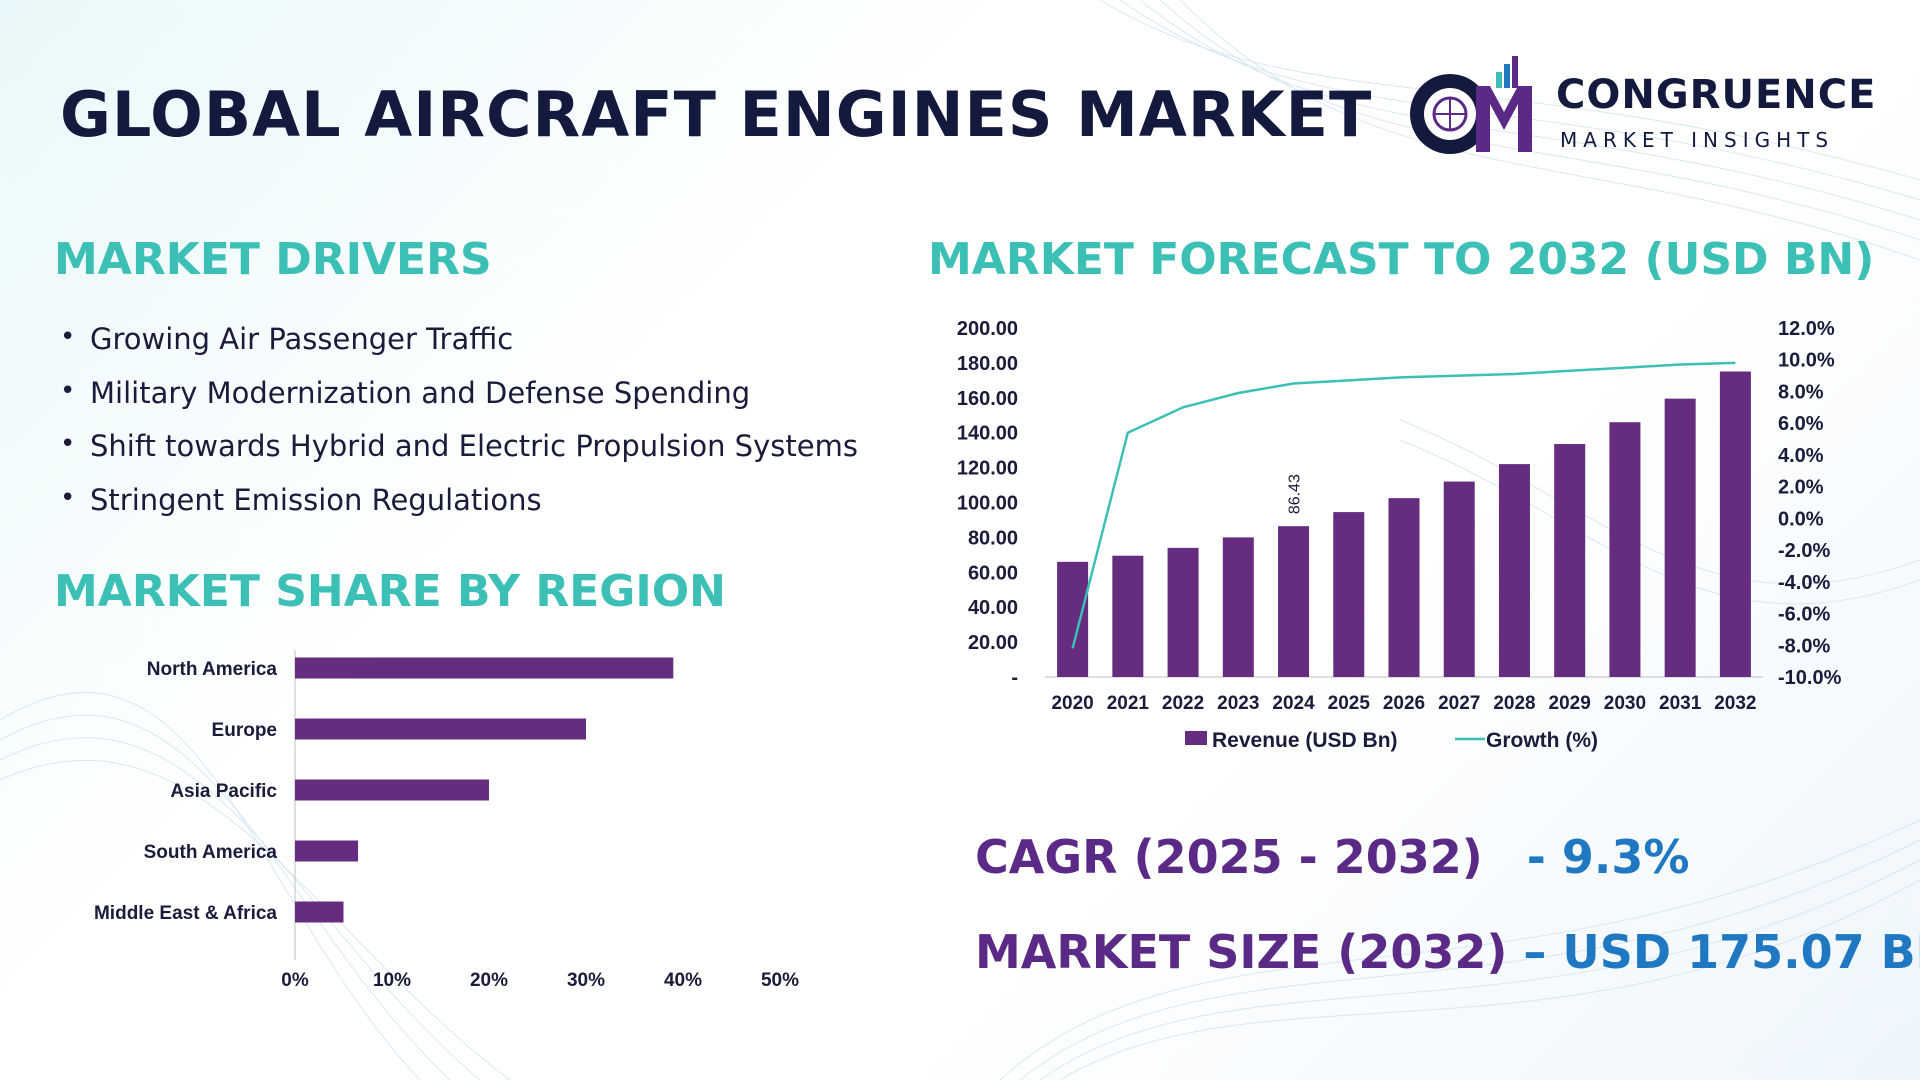 This screenshot has height=1080, width=1920. I want to click on y-tick-label: 40.00, so click(993, 608).